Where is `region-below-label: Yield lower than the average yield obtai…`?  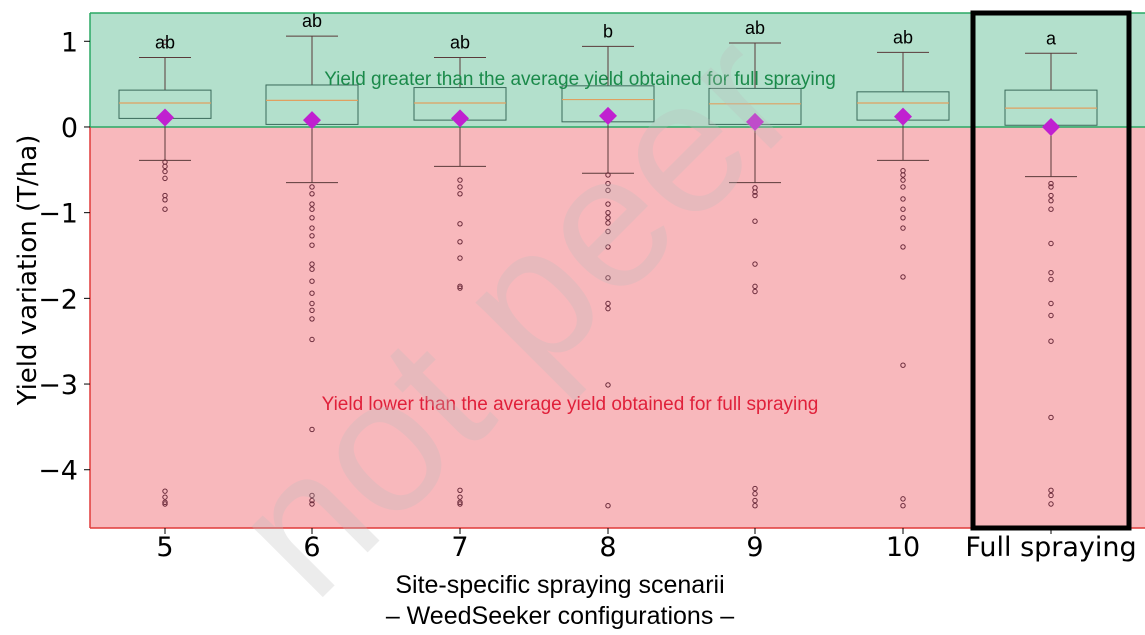
region-below-label: Yield lower than the average yield obtai… is located at coordinates (570, 404).